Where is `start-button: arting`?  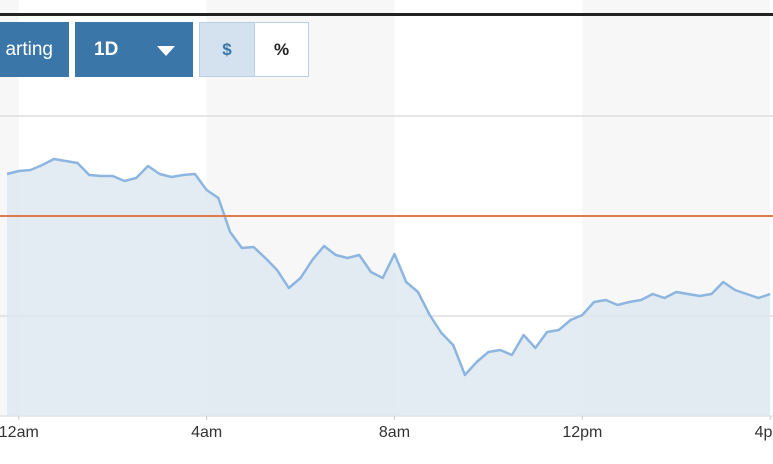
start-button: arting is located at coordinates (34, 49).